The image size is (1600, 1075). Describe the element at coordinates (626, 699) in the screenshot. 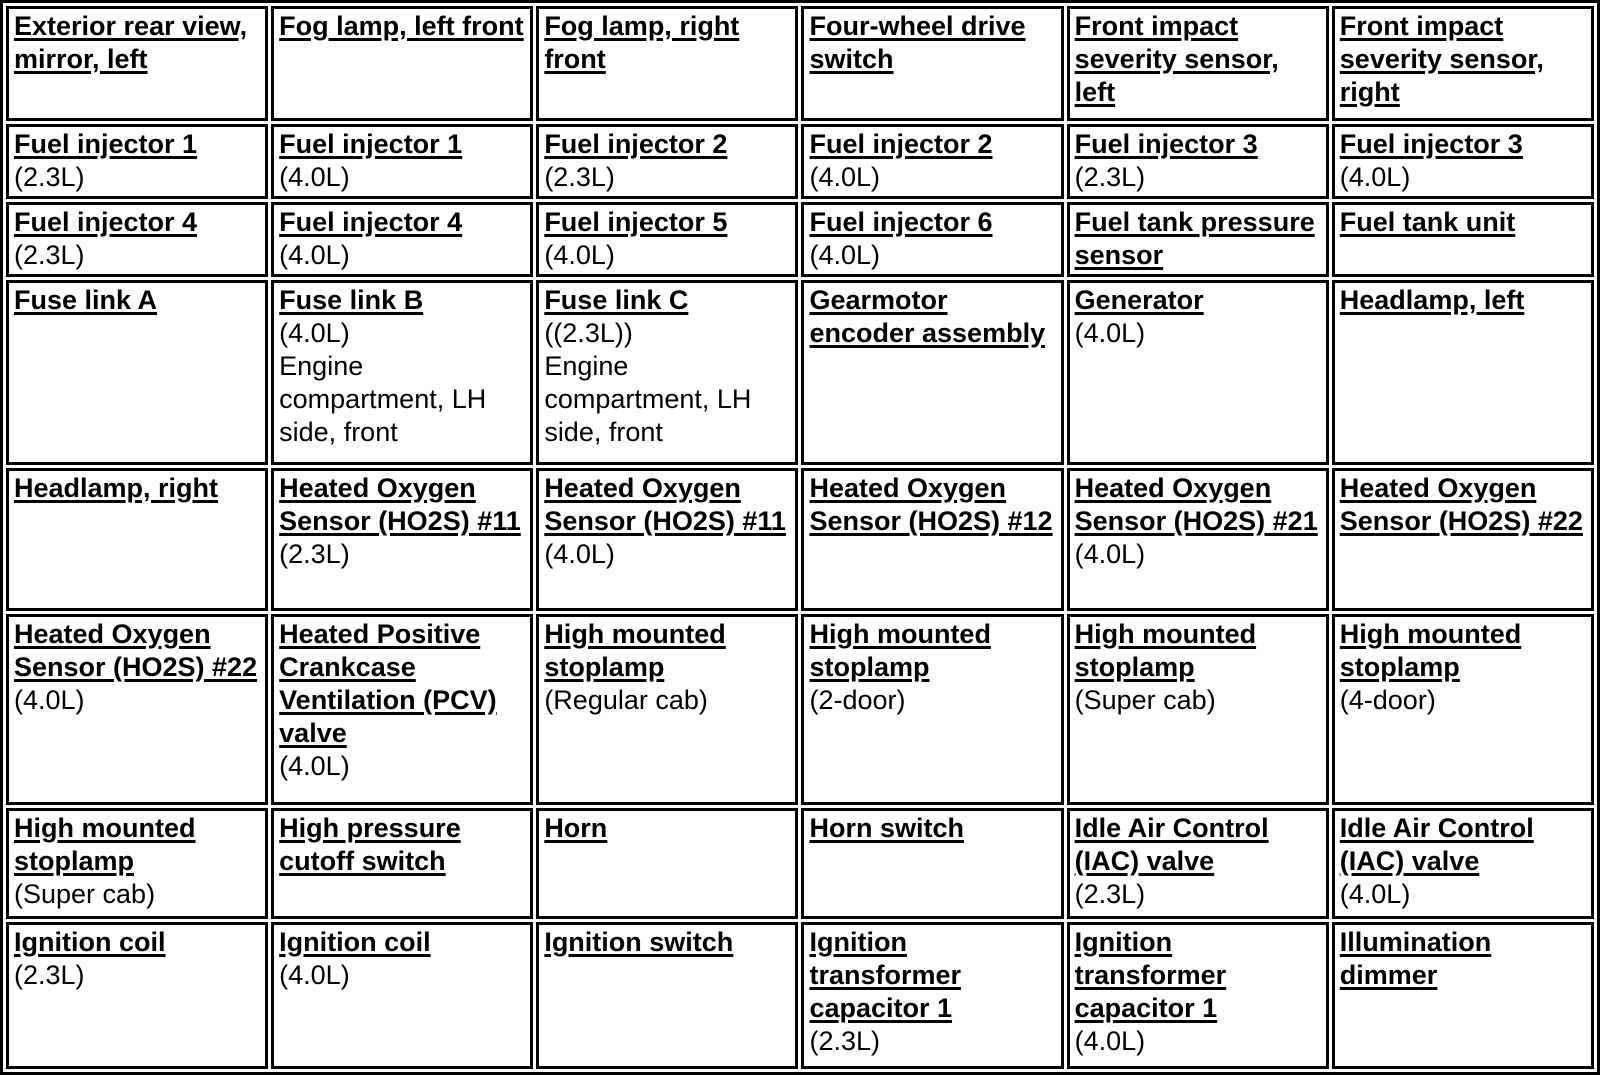

I see `component-variant-label: (Regular cab)` at that location.